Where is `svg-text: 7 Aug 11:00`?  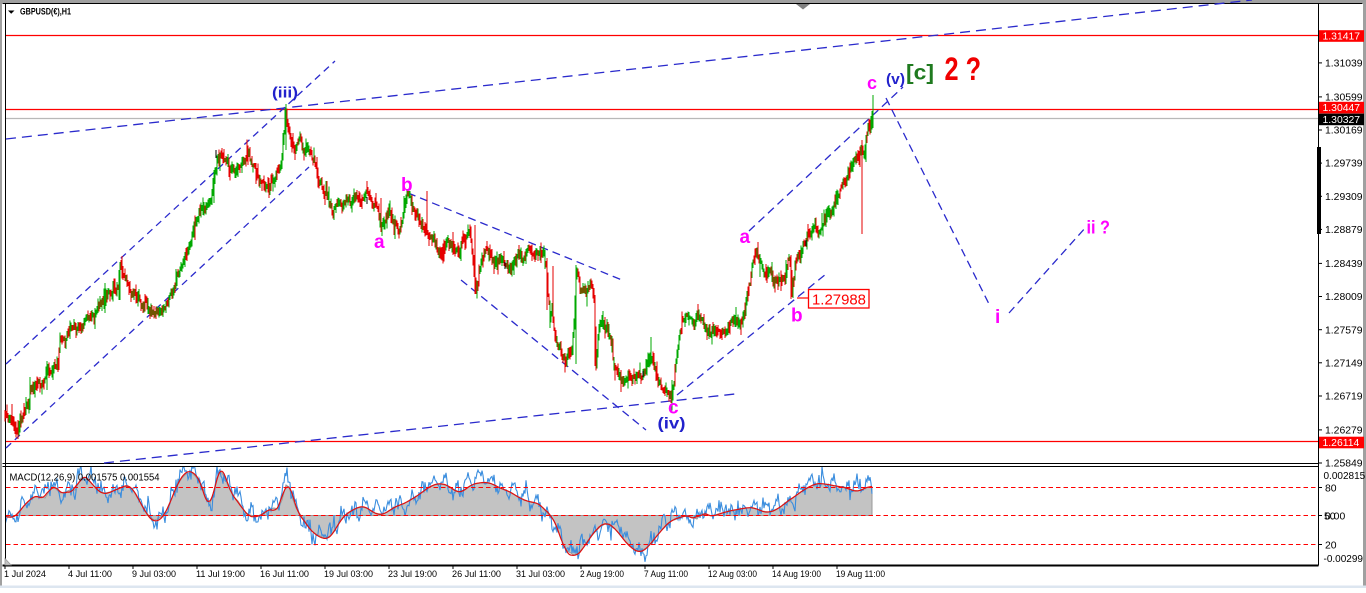 svg-text: 7 Aug 11:00 is located at coordinates (666, 574).